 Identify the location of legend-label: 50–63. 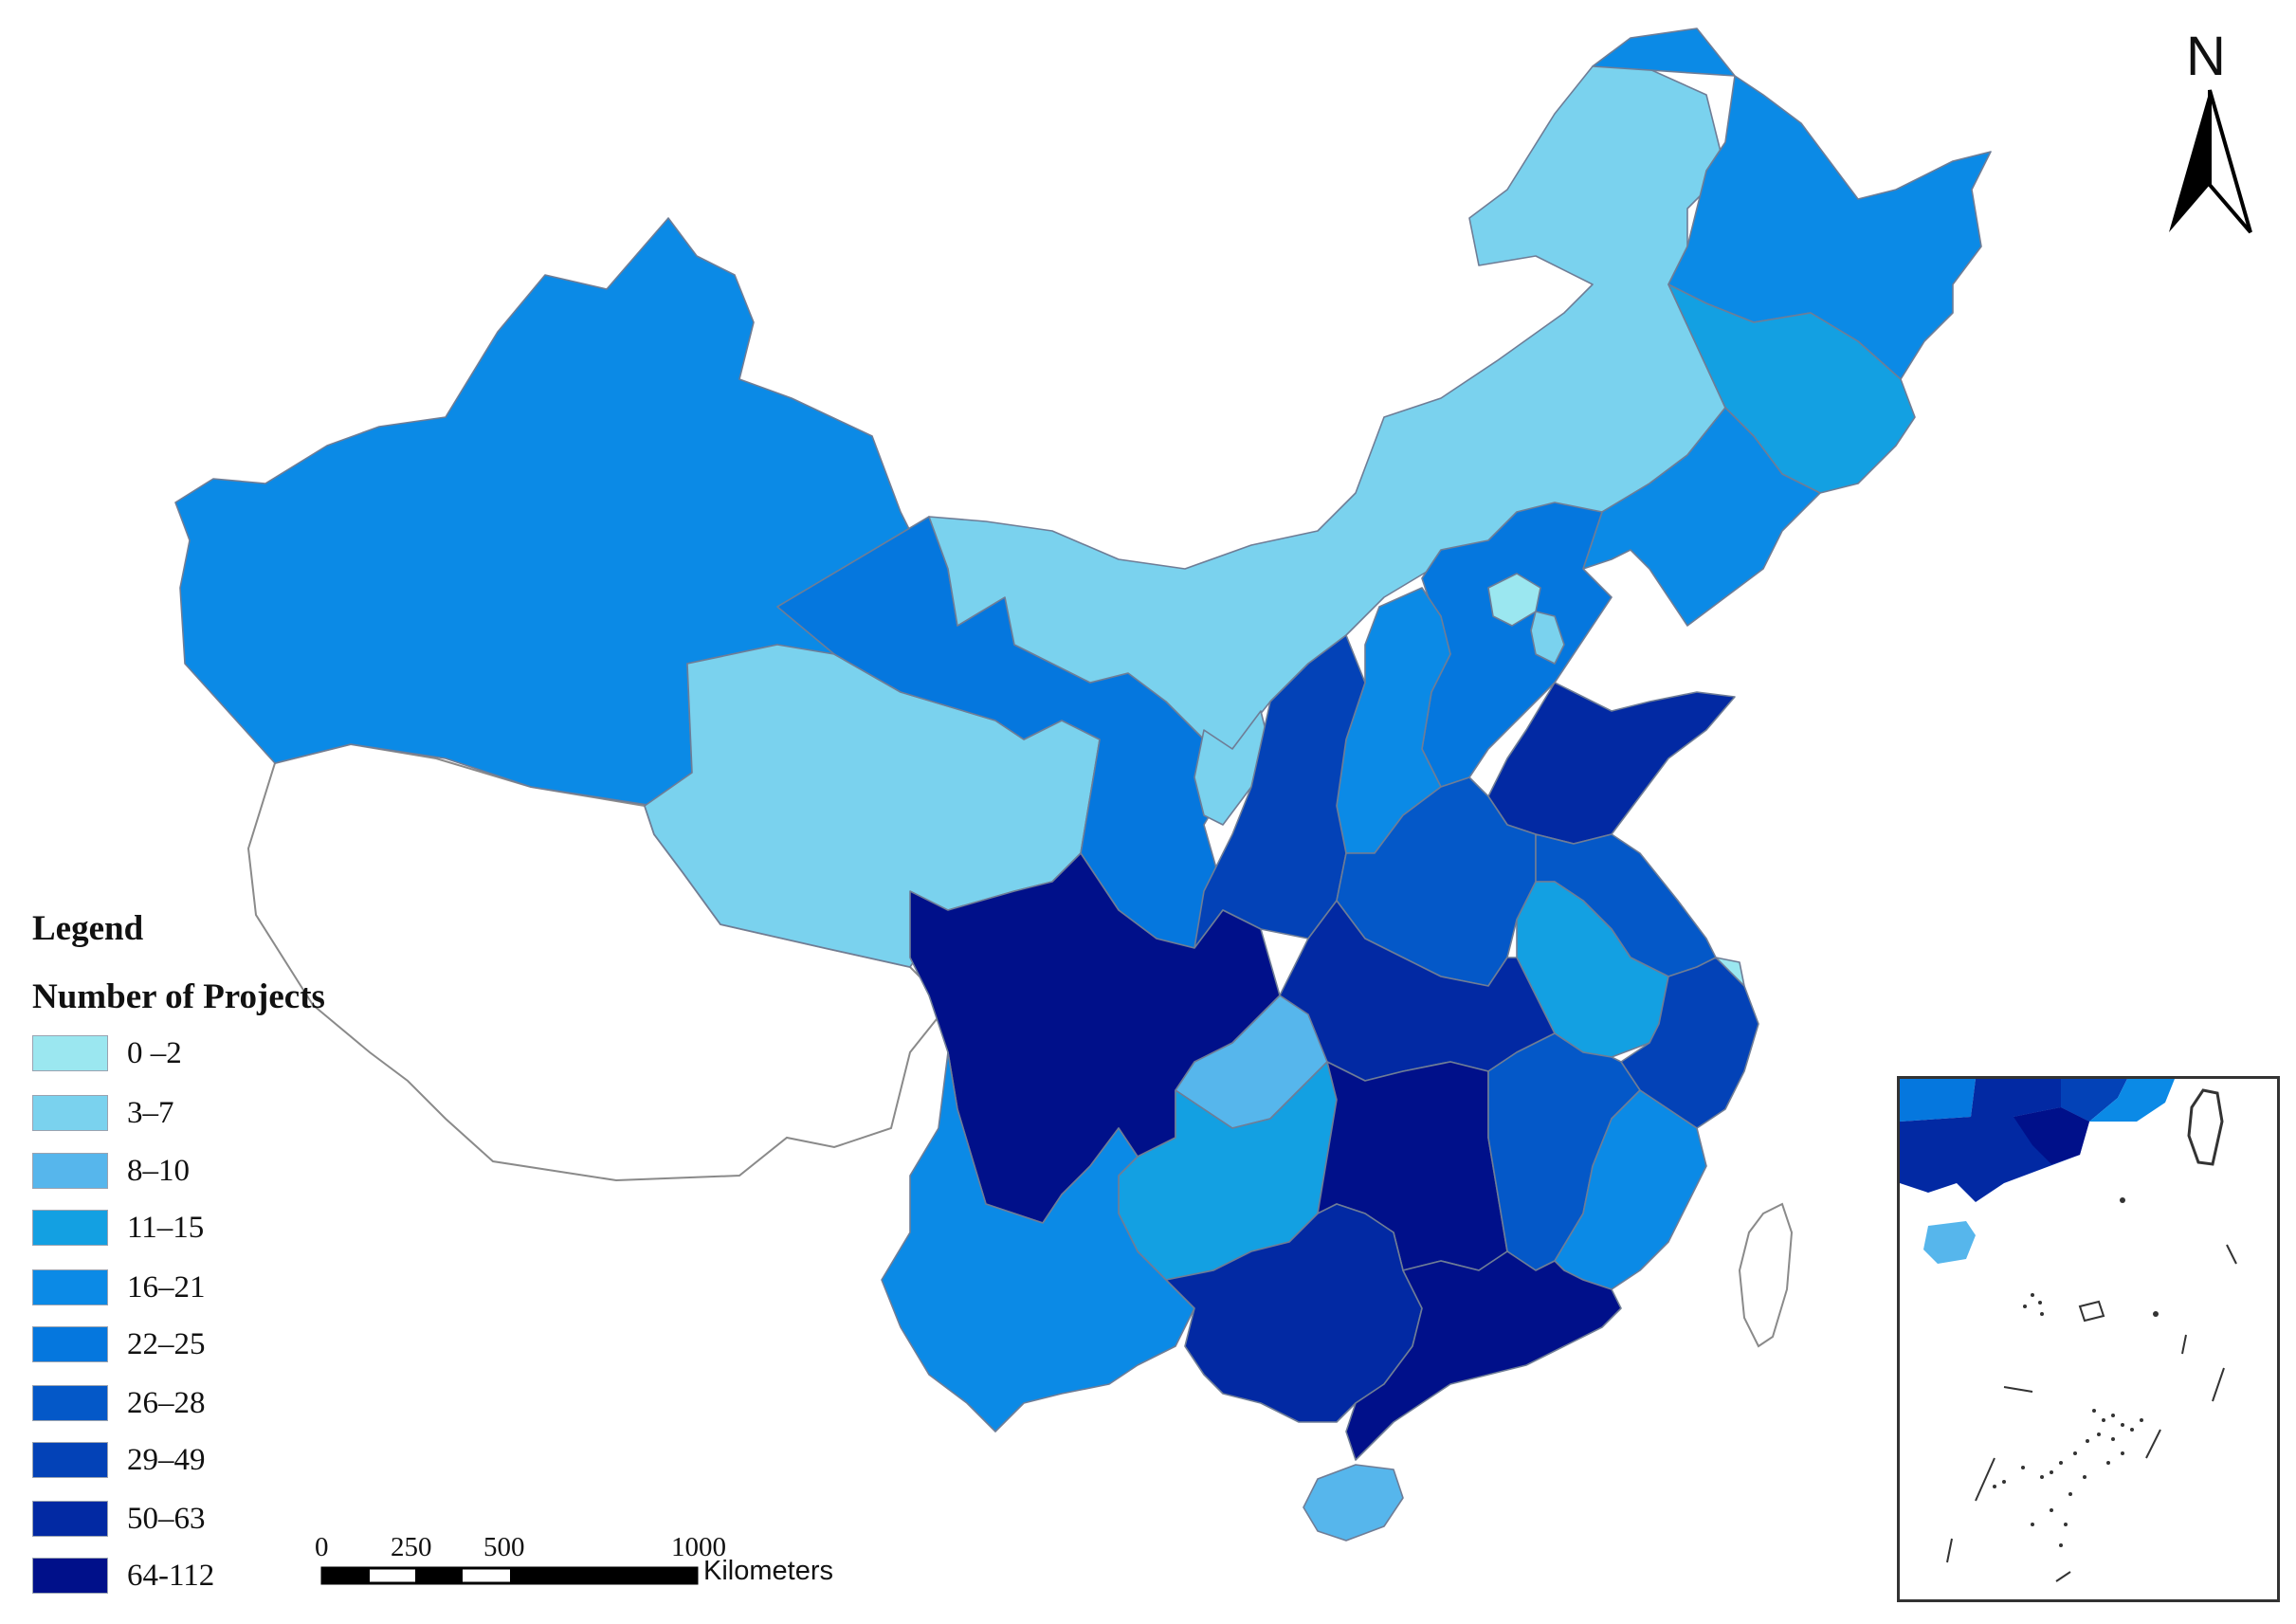
(166, 1519).